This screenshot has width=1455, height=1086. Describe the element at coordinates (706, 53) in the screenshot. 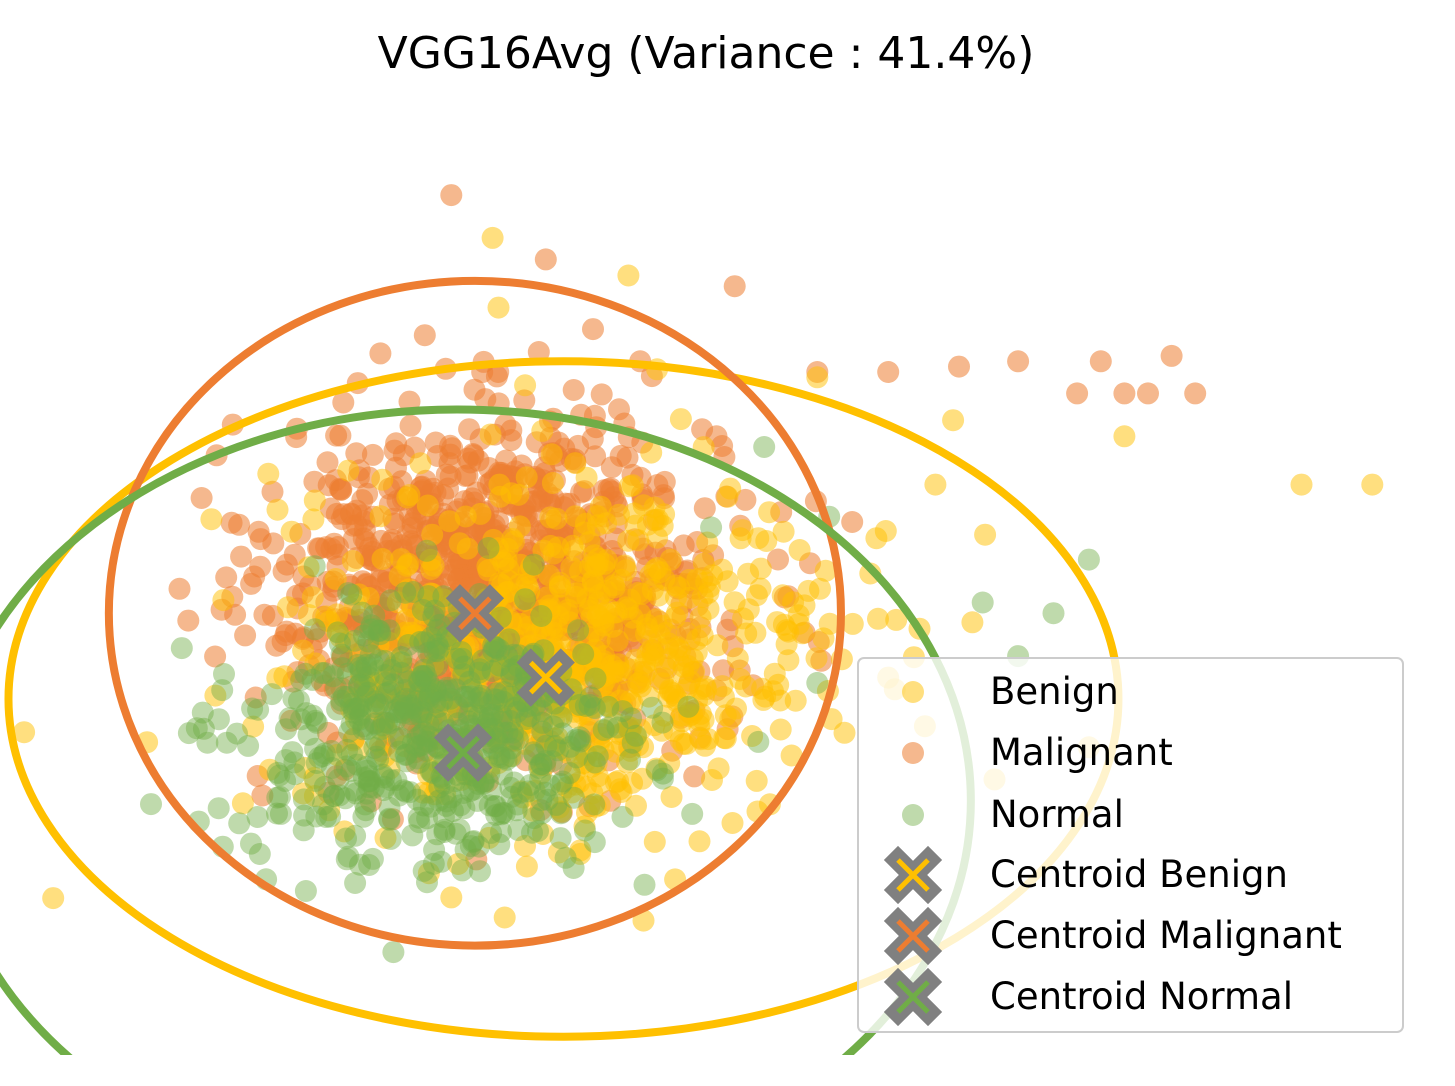

I see `chart-title: VGG16Avg (Variance : 41.4%)` at that location.